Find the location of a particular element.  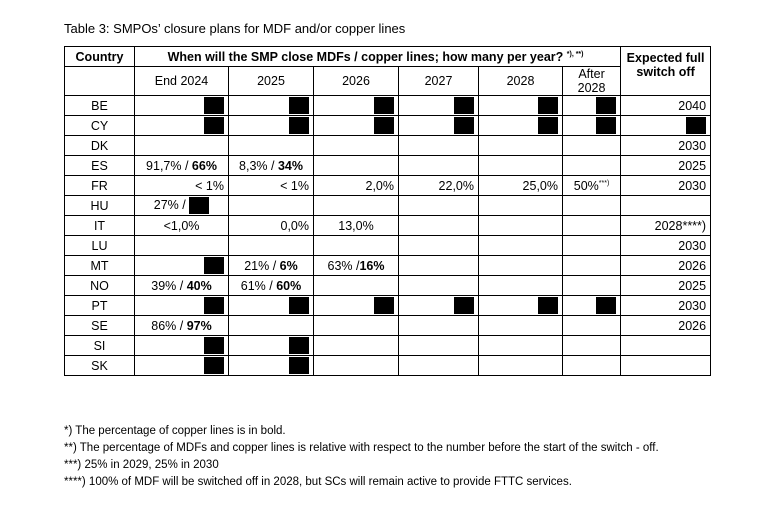

table-row: SI is located at coordinates (388, 345).